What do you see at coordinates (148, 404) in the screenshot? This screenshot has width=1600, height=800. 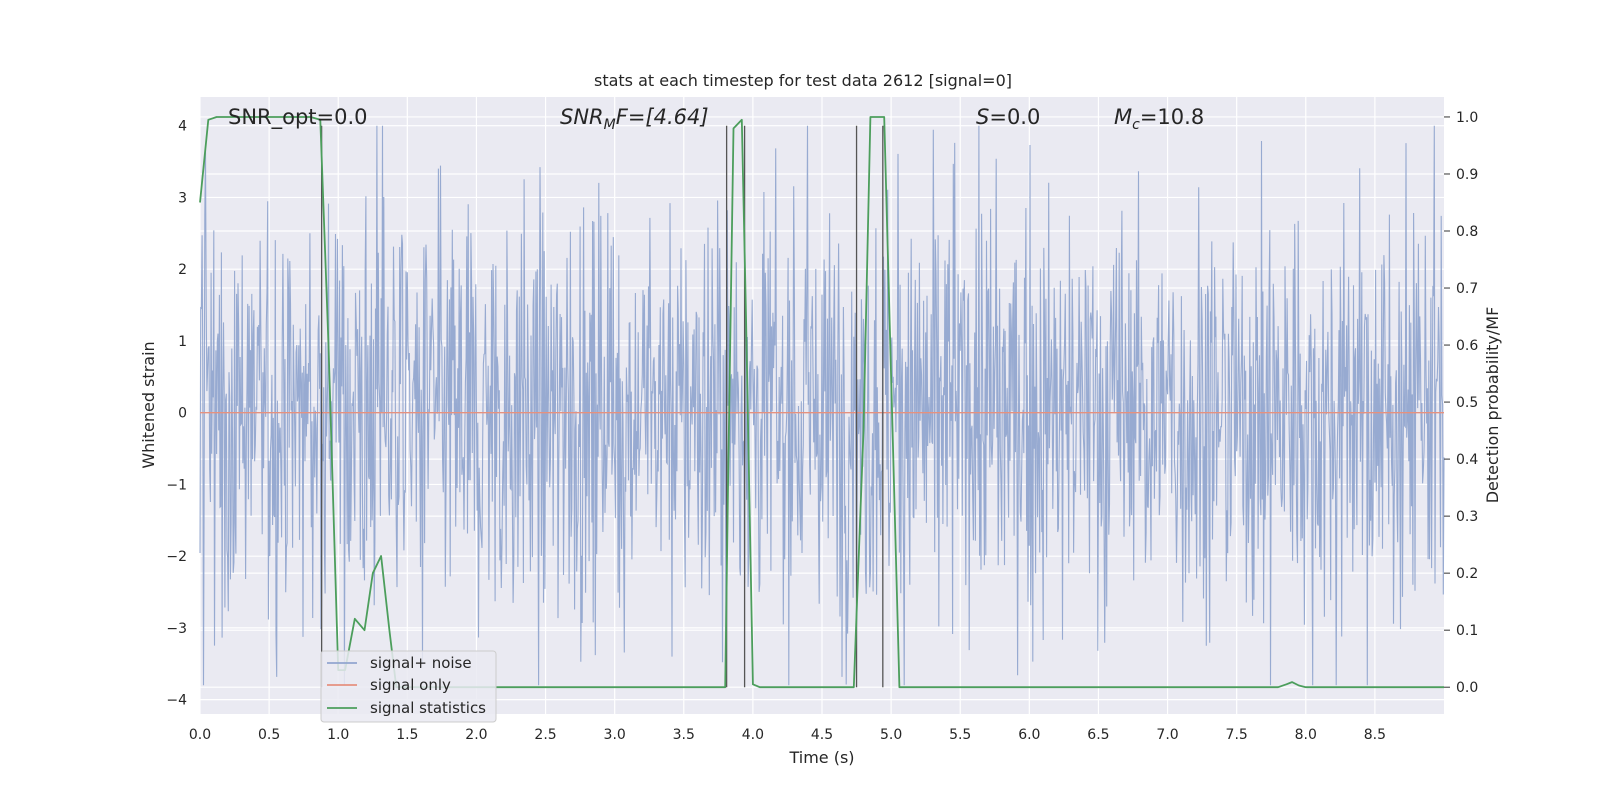 I see `y-axis-label: Whitened strain` at bounding box center [148, 404].